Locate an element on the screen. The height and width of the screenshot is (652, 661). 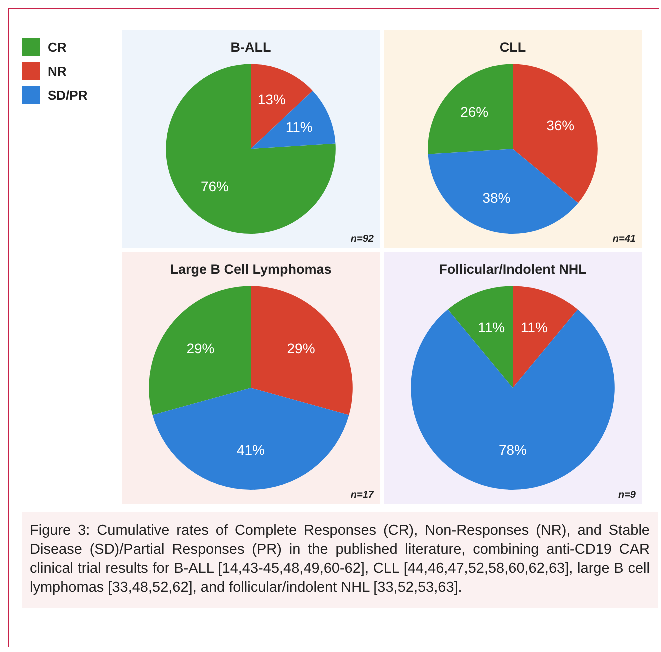
data-label: 76% is located at coordinates (214, 186).